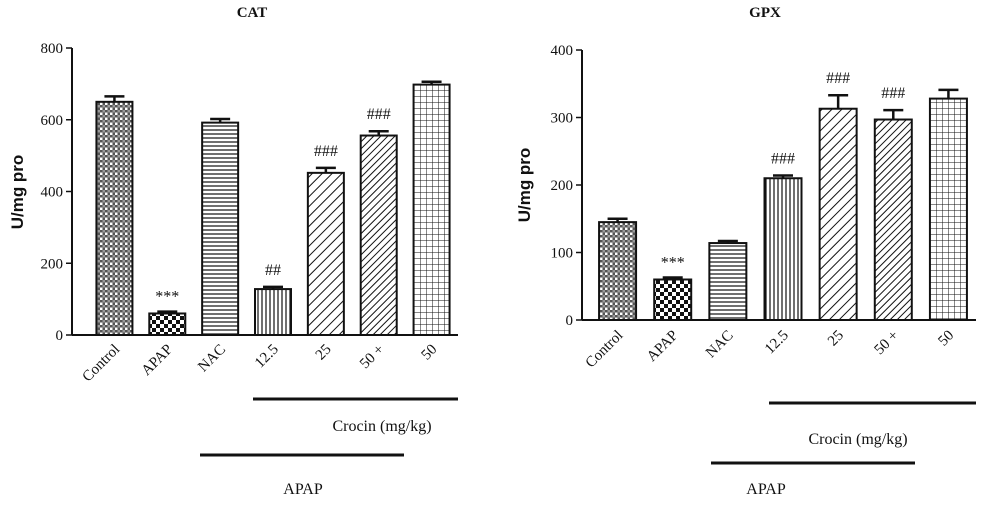  What do you see at coordinates (562, 119) in the screenshot?
I see `gpx-y-tick-label: 300` at bounding box center [562, 119].